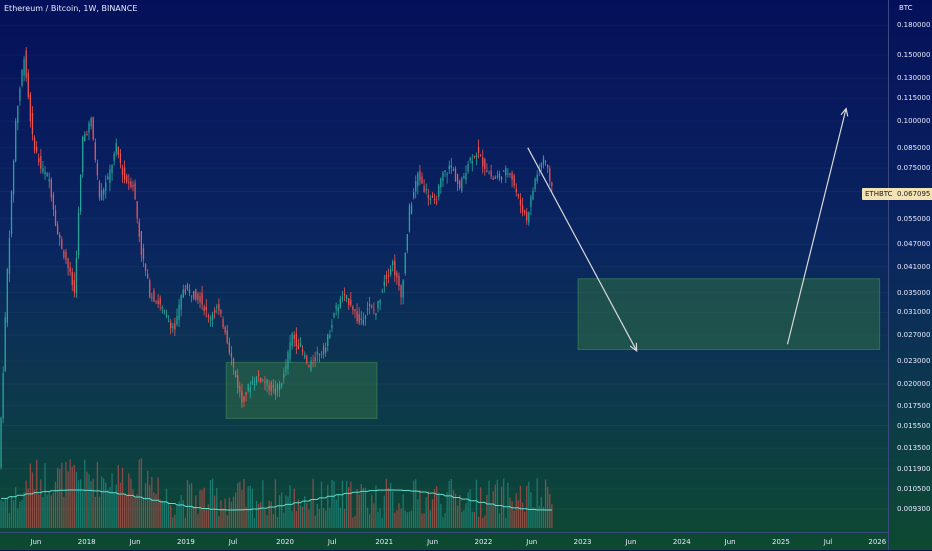 This screenshot has width=932, height=551. I want to click on time-tick-label: Jun, so click(532, 542).